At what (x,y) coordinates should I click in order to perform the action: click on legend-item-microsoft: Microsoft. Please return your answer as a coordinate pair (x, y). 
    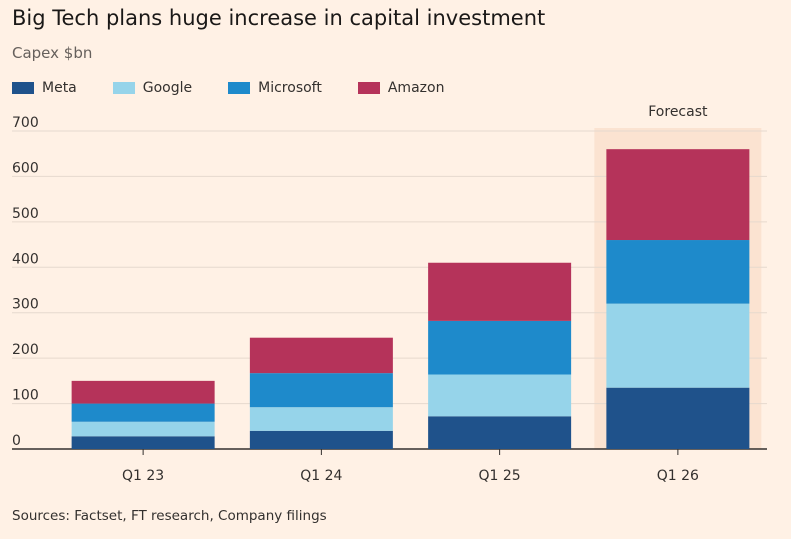
    Looking at the image, I should click on (275, 88).